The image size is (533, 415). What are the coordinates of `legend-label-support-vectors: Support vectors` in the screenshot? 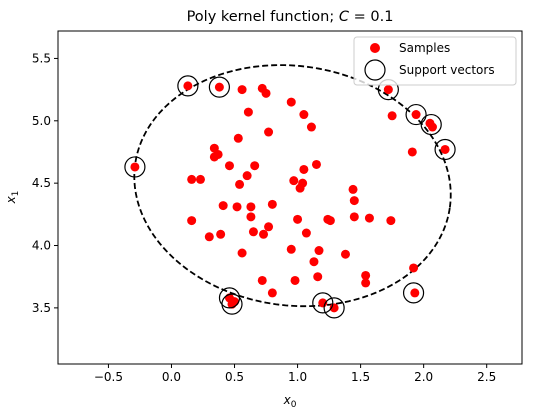 It's located at (447, 70).